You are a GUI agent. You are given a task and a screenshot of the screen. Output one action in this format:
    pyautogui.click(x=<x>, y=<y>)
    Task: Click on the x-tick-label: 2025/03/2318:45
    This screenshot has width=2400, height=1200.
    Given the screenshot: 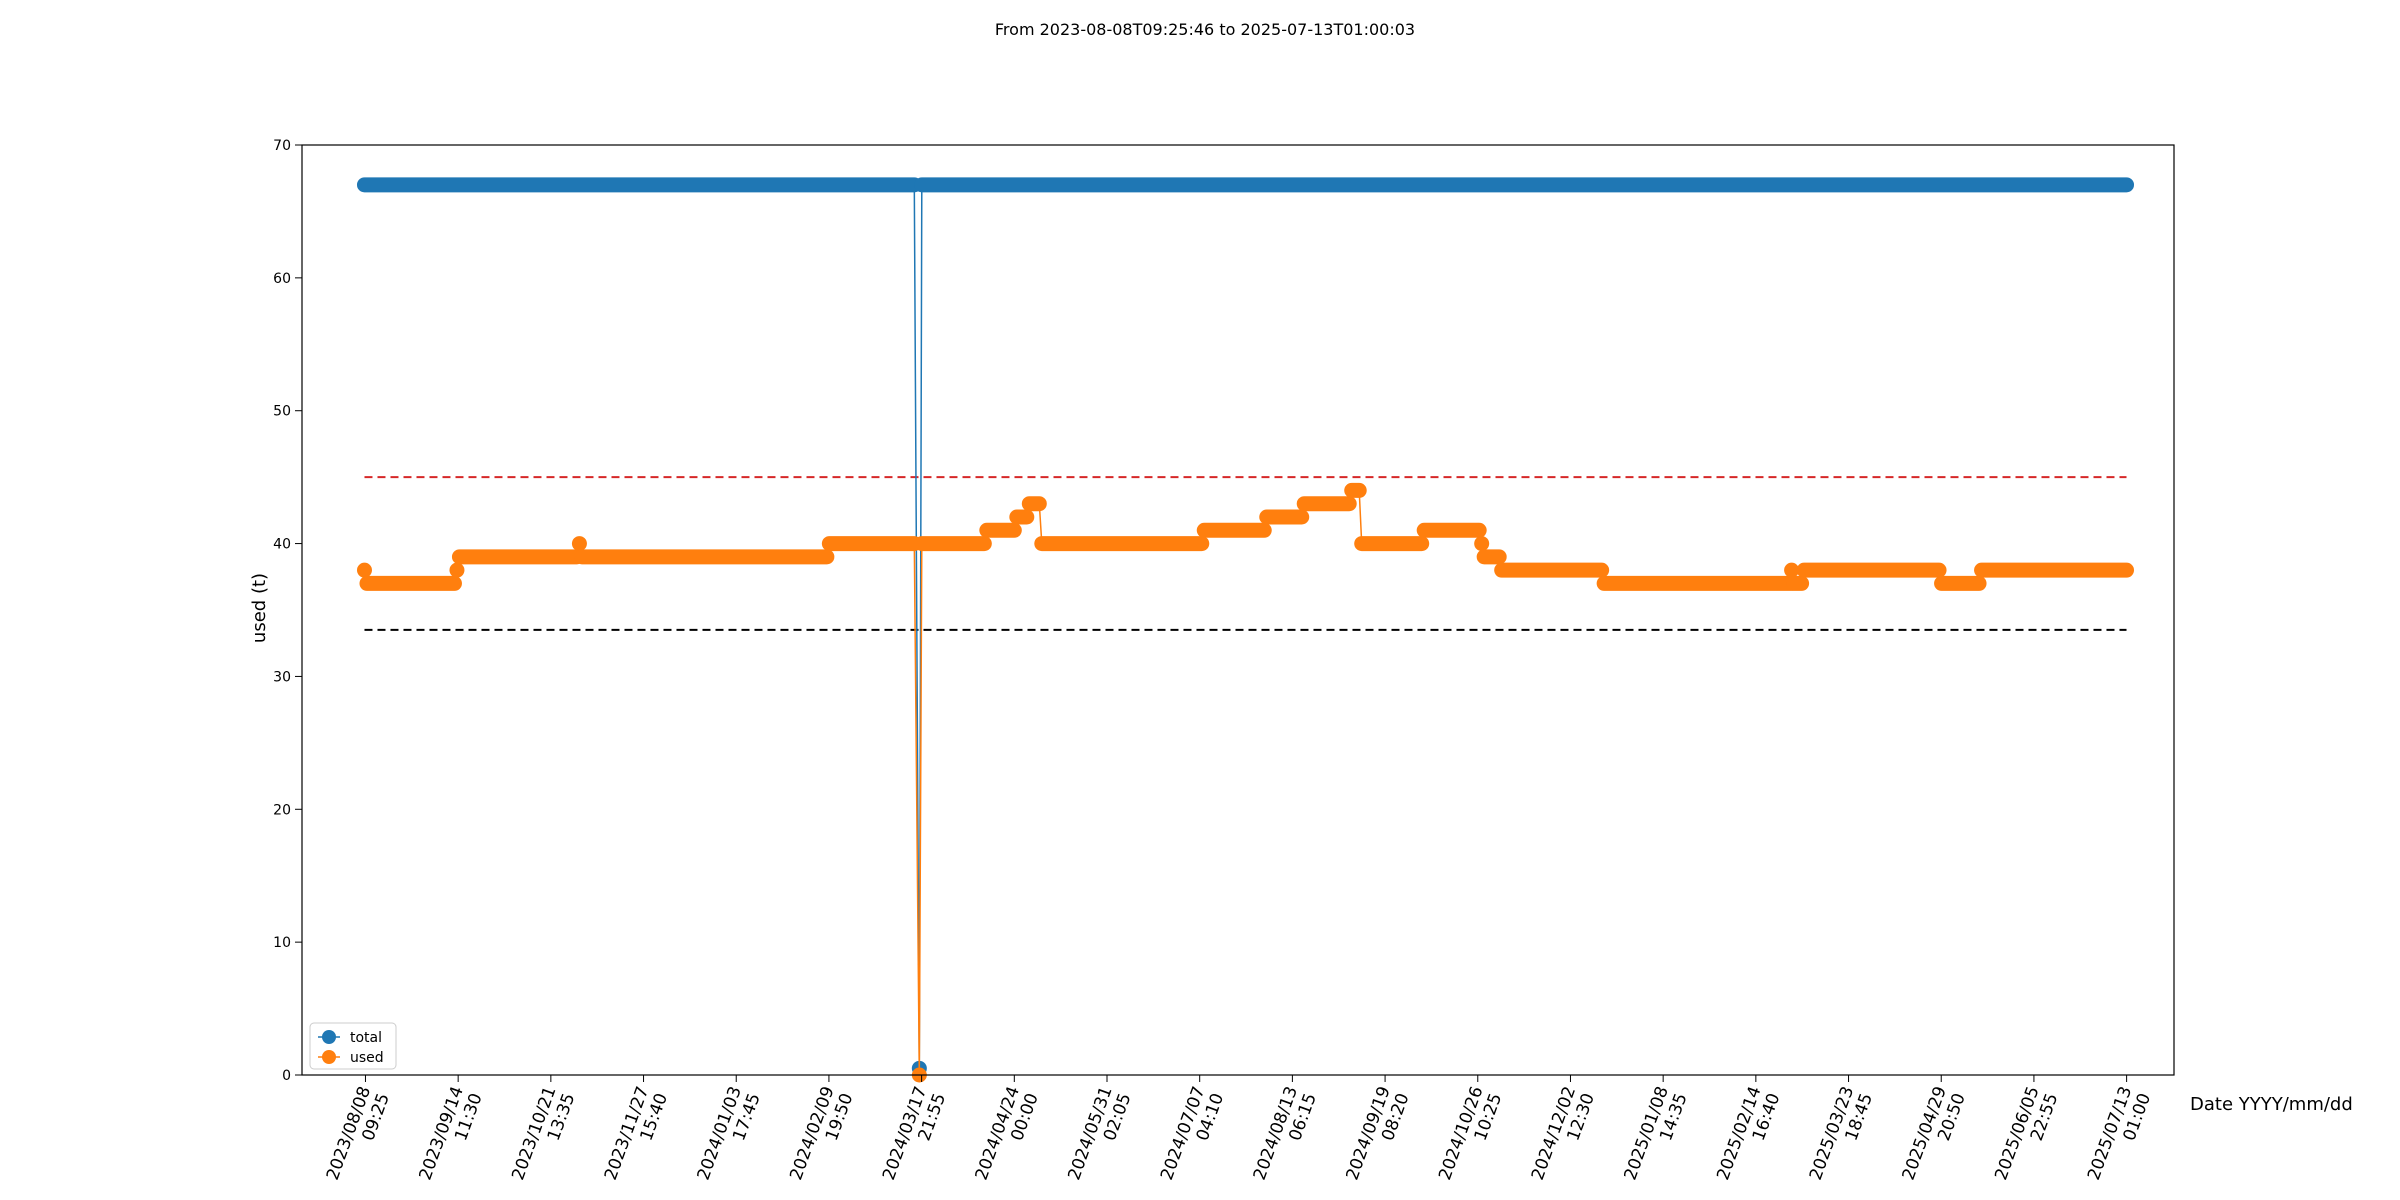 What is the action you would take?
    pyautogui.click(x=1841, y=1137)
    